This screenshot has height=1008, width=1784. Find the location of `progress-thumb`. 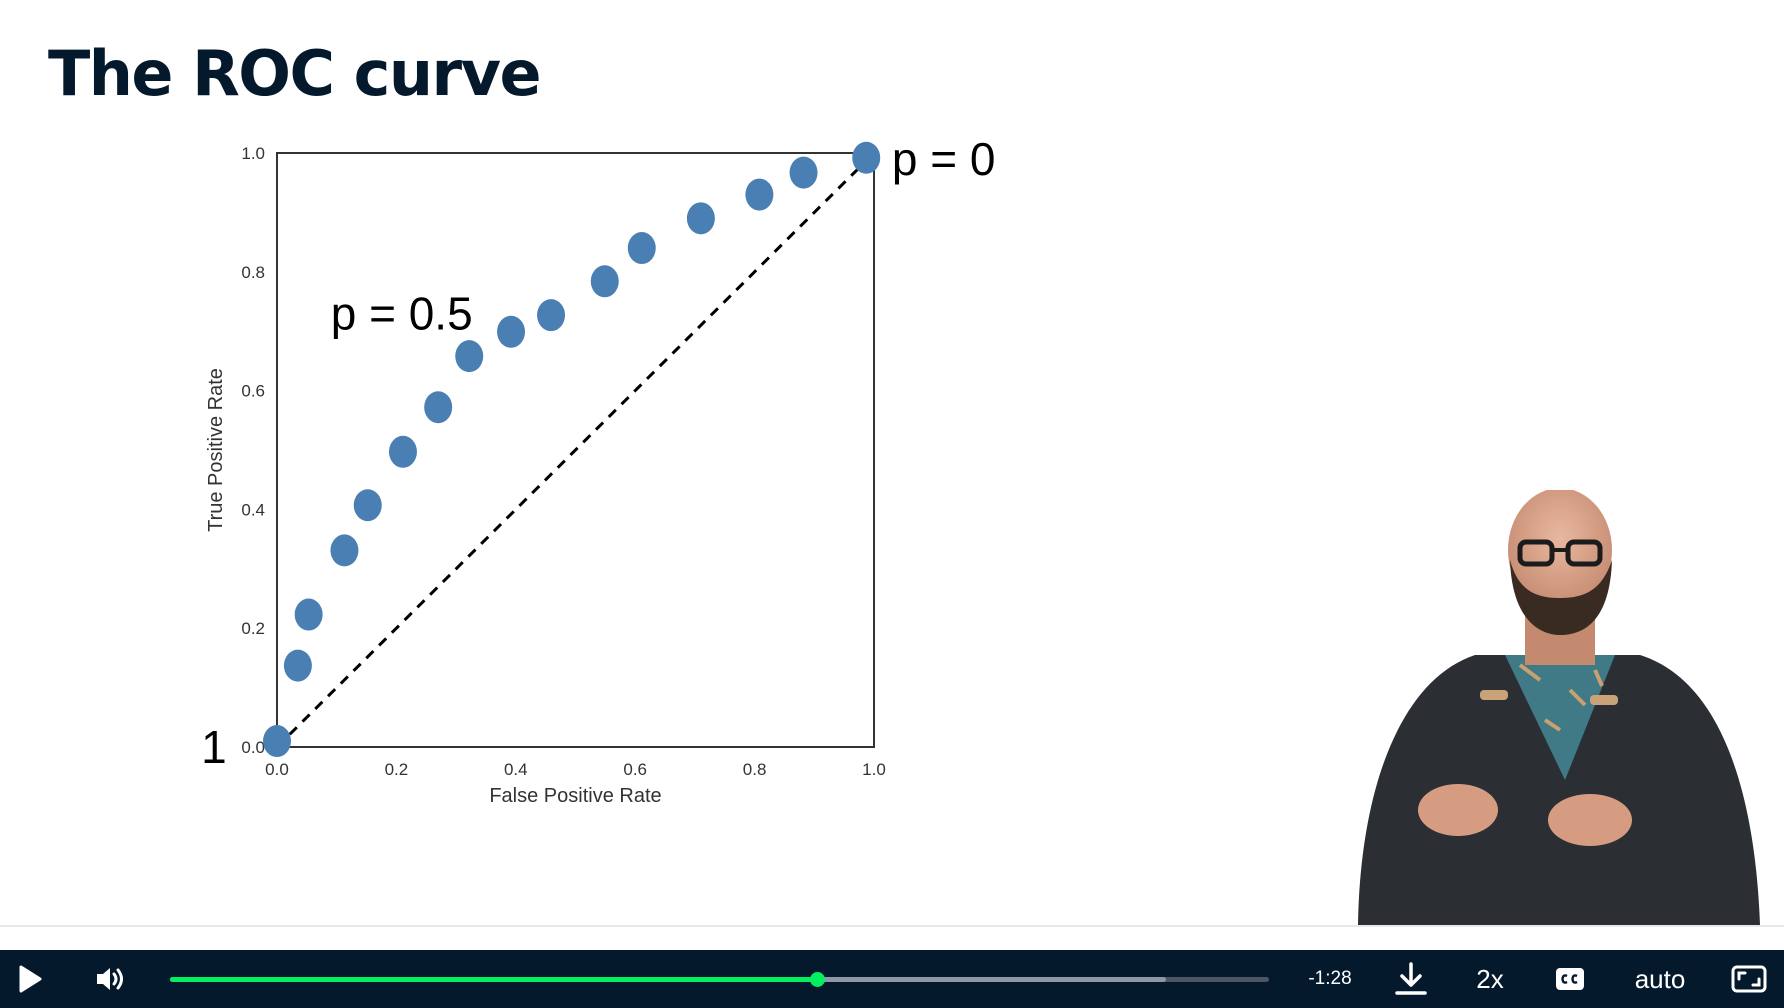

progress-thumb is located at coordinates (818, 979).